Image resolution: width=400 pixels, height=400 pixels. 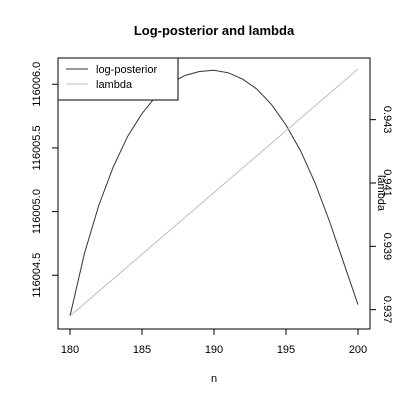 I want to click on legend: log-posterior lambda, so click(x=118, y=79).